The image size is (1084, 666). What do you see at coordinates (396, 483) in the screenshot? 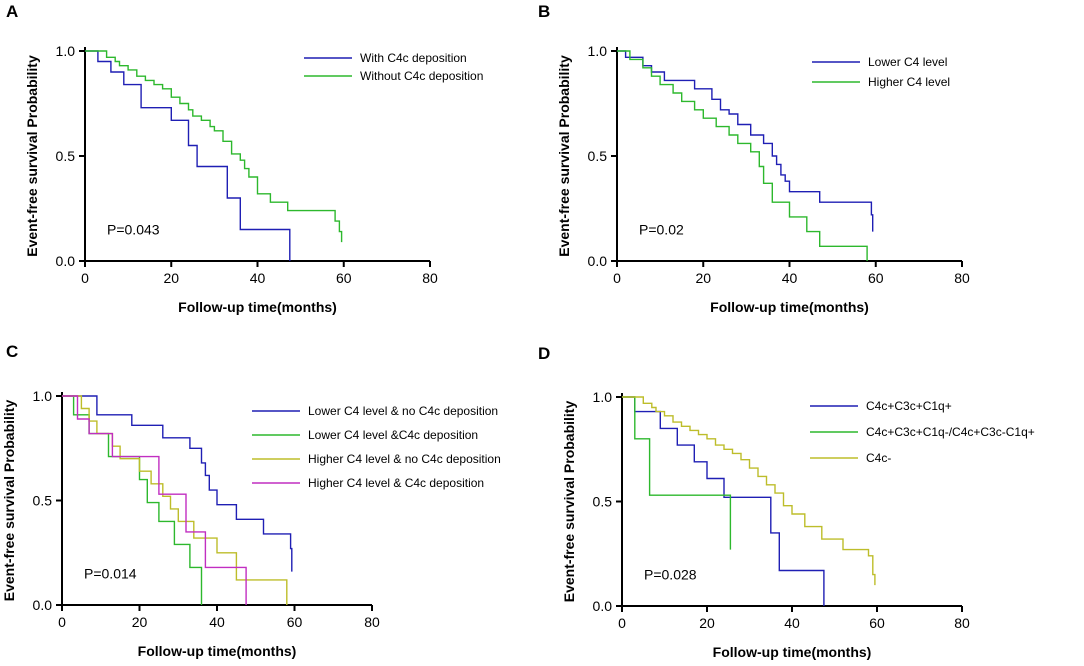
I see `legend-label: Higher C4 level & C4c deposition` at bounding box center [396, 483].